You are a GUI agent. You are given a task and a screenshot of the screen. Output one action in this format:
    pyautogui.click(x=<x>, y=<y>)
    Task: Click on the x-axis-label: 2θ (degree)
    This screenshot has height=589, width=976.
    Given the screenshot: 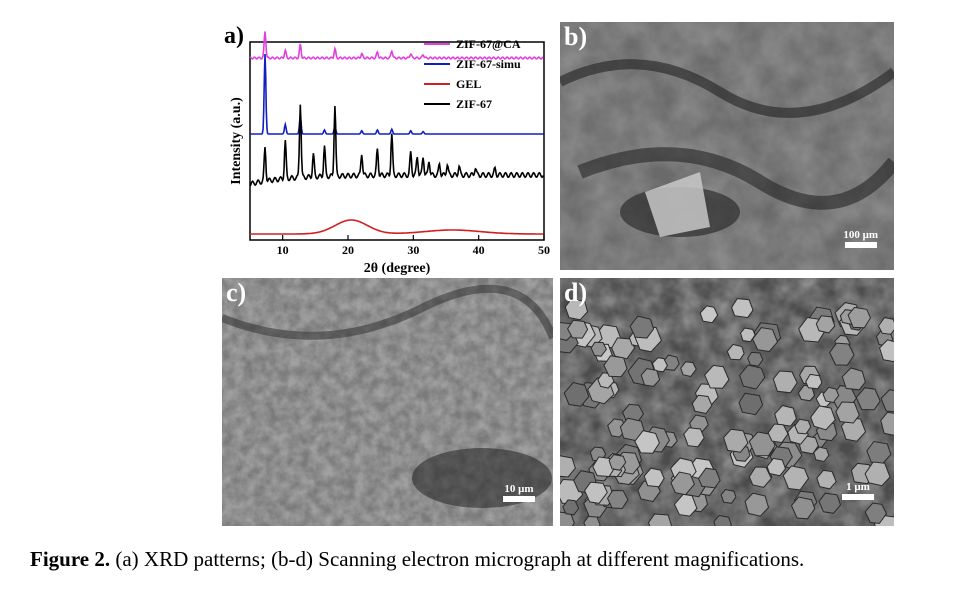 What is the action you would take?
    pyautogui.click(x=397, y=268)
    